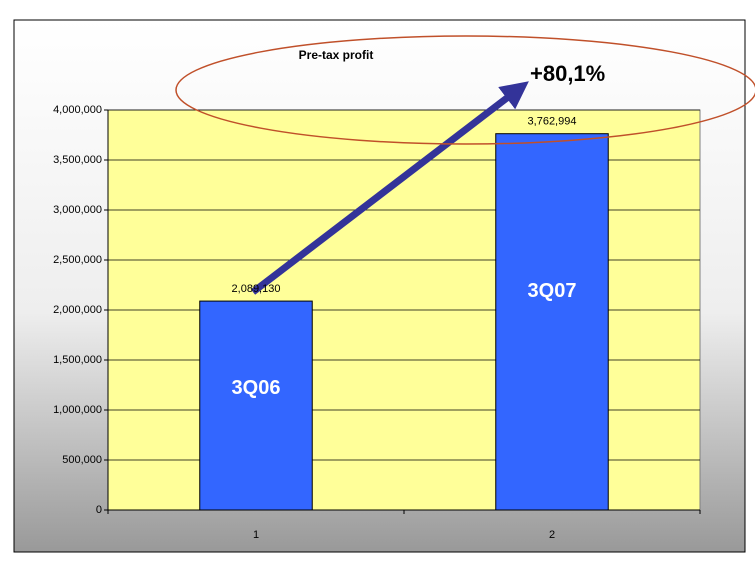 The width and height of the screenshot is (755, 564). Describe the element at coordinates (99, 510) in the screenshot. I see `y-tick-label: 0` at that location.